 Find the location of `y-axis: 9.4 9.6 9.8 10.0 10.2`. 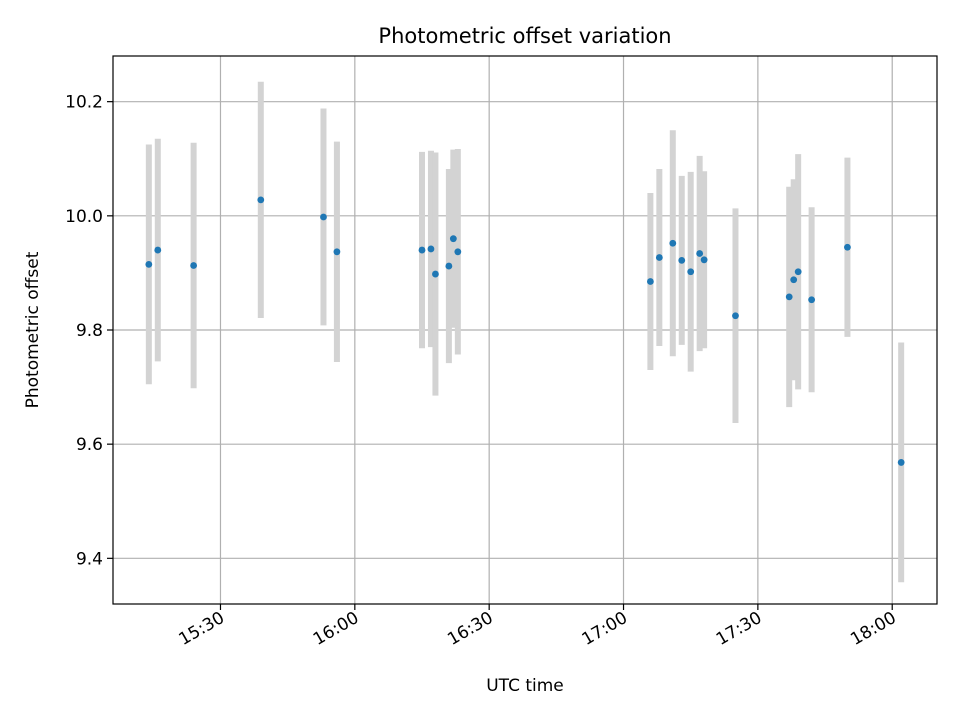

y-axis: 9.4 9.6 9.8 10.0 10.2 is located at coordinates (89, 331).